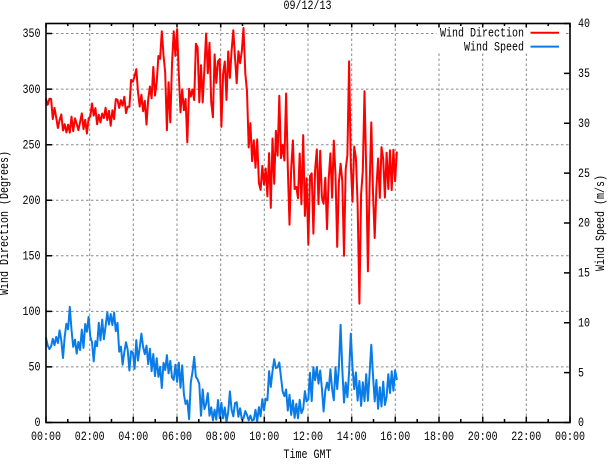 The image size is (611, 464). I want to click on svg-text: 10, so click(584, 322).